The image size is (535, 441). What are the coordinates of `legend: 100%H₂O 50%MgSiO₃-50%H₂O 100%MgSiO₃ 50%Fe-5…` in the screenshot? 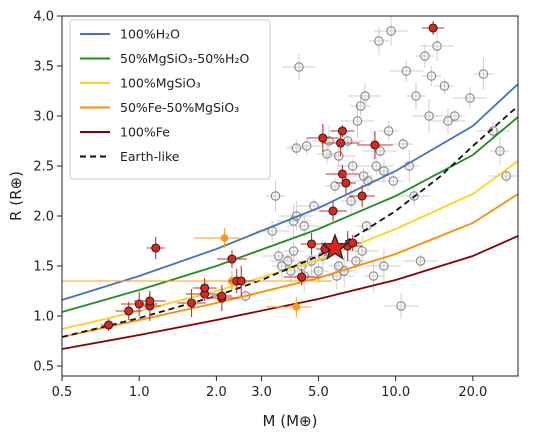 It's located at (170, 99).